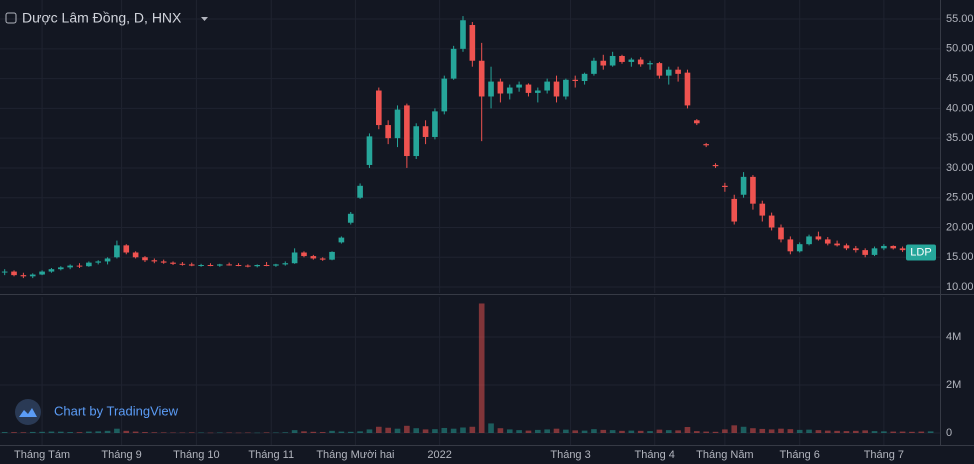 The width and height of the screenshot is (974, 464). What do you see at coordinates (960, 257) in the screenshot?
I see `y-tick-label: 15.00` at bounding box center [960, 257].